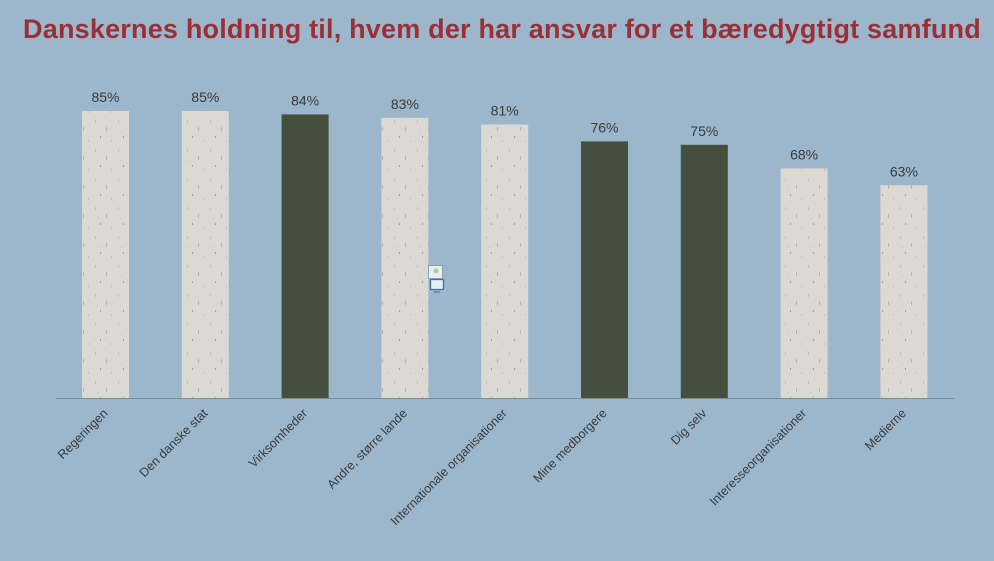  Describe the element at coordinates (758, 457) in the screenshot. I see `category-label-8: Interesseorganisationer` at that location.